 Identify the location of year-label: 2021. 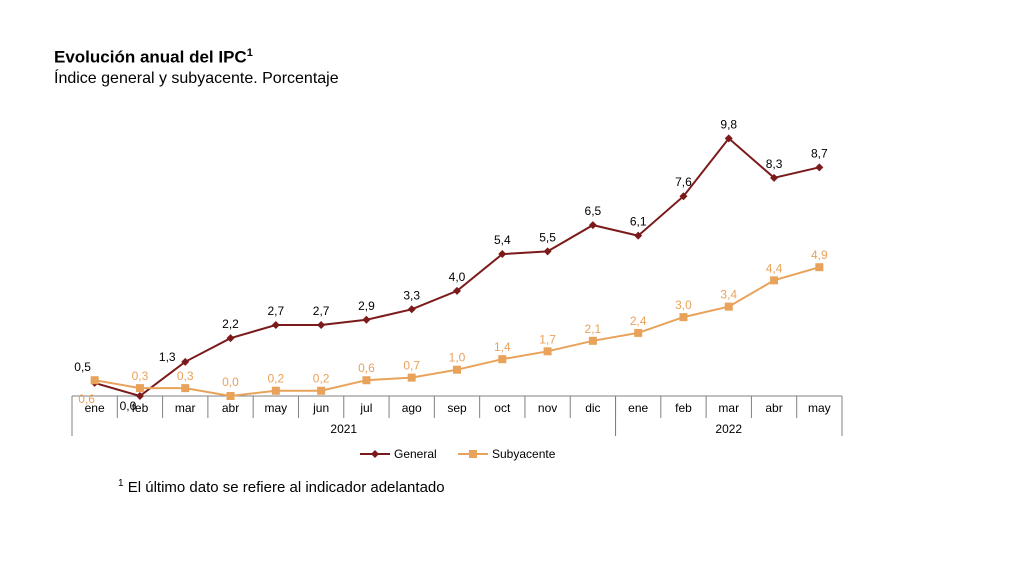
(343, 429).